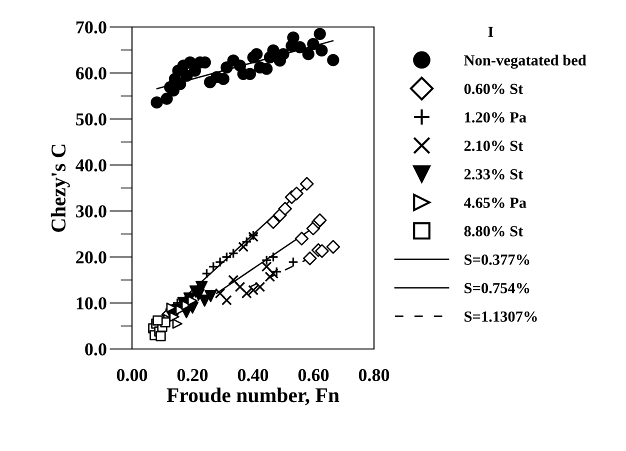 This screenshot has height=451, width=626. What do you see at coordinates (60, 188) in the screenshot?
I see `y-axis-title: Chezy's C` at bounding box center [60, 188].